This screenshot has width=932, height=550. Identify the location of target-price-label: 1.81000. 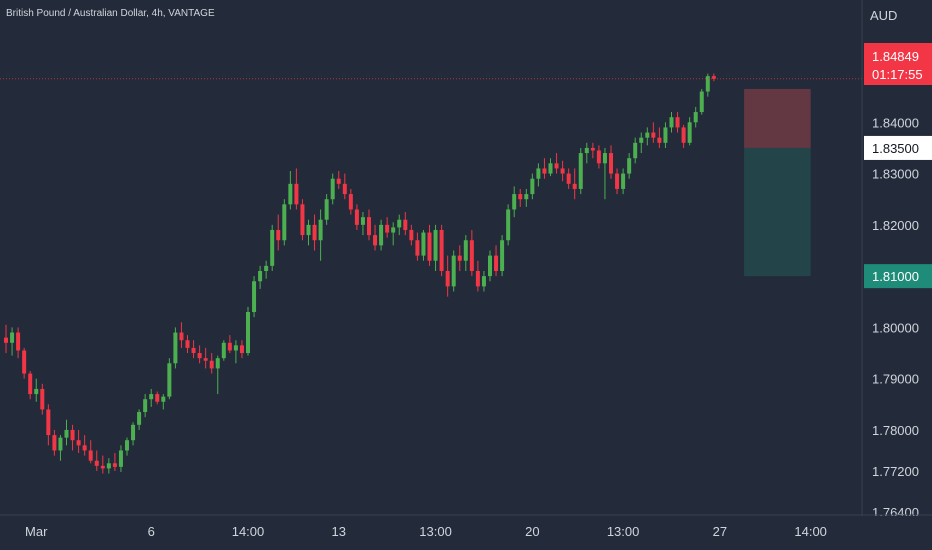
(898, 276).